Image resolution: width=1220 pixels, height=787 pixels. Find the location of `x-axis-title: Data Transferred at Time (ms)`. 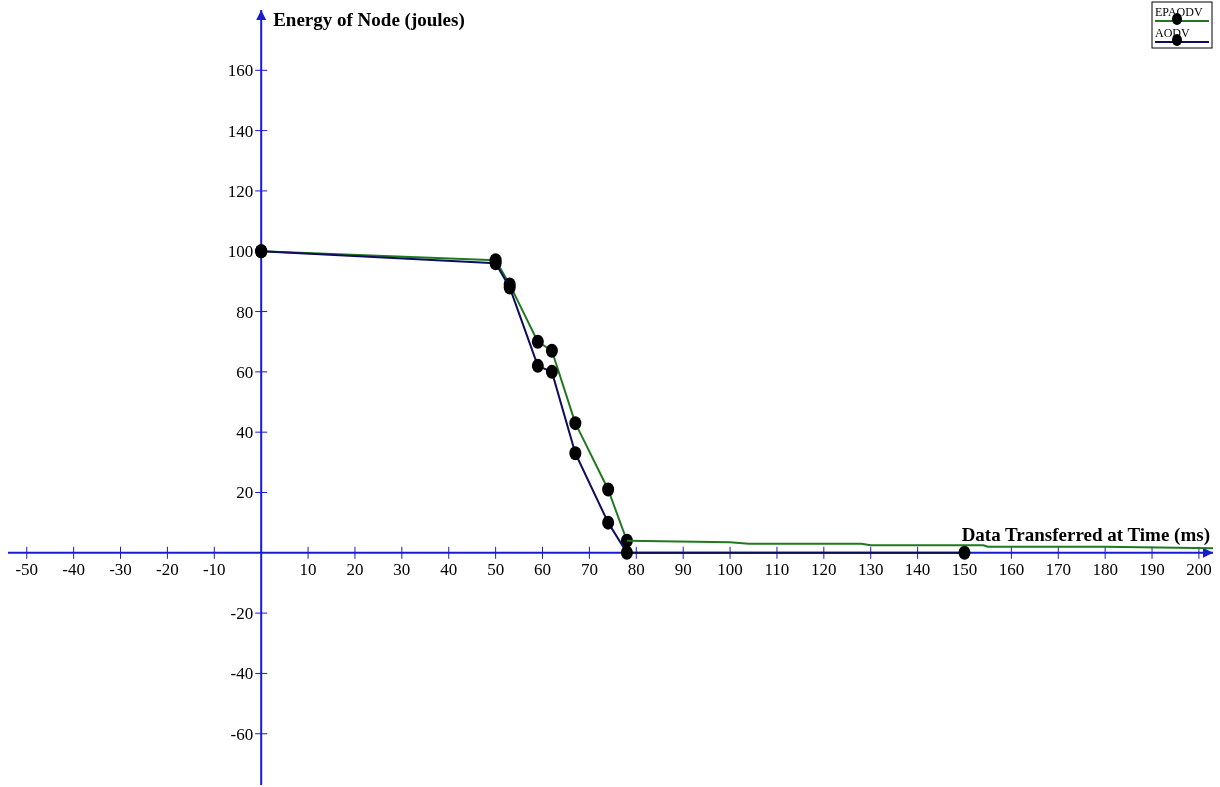

x-axis-title: Data Transferred at Time (ms) is located at coordinates (1085, 534).